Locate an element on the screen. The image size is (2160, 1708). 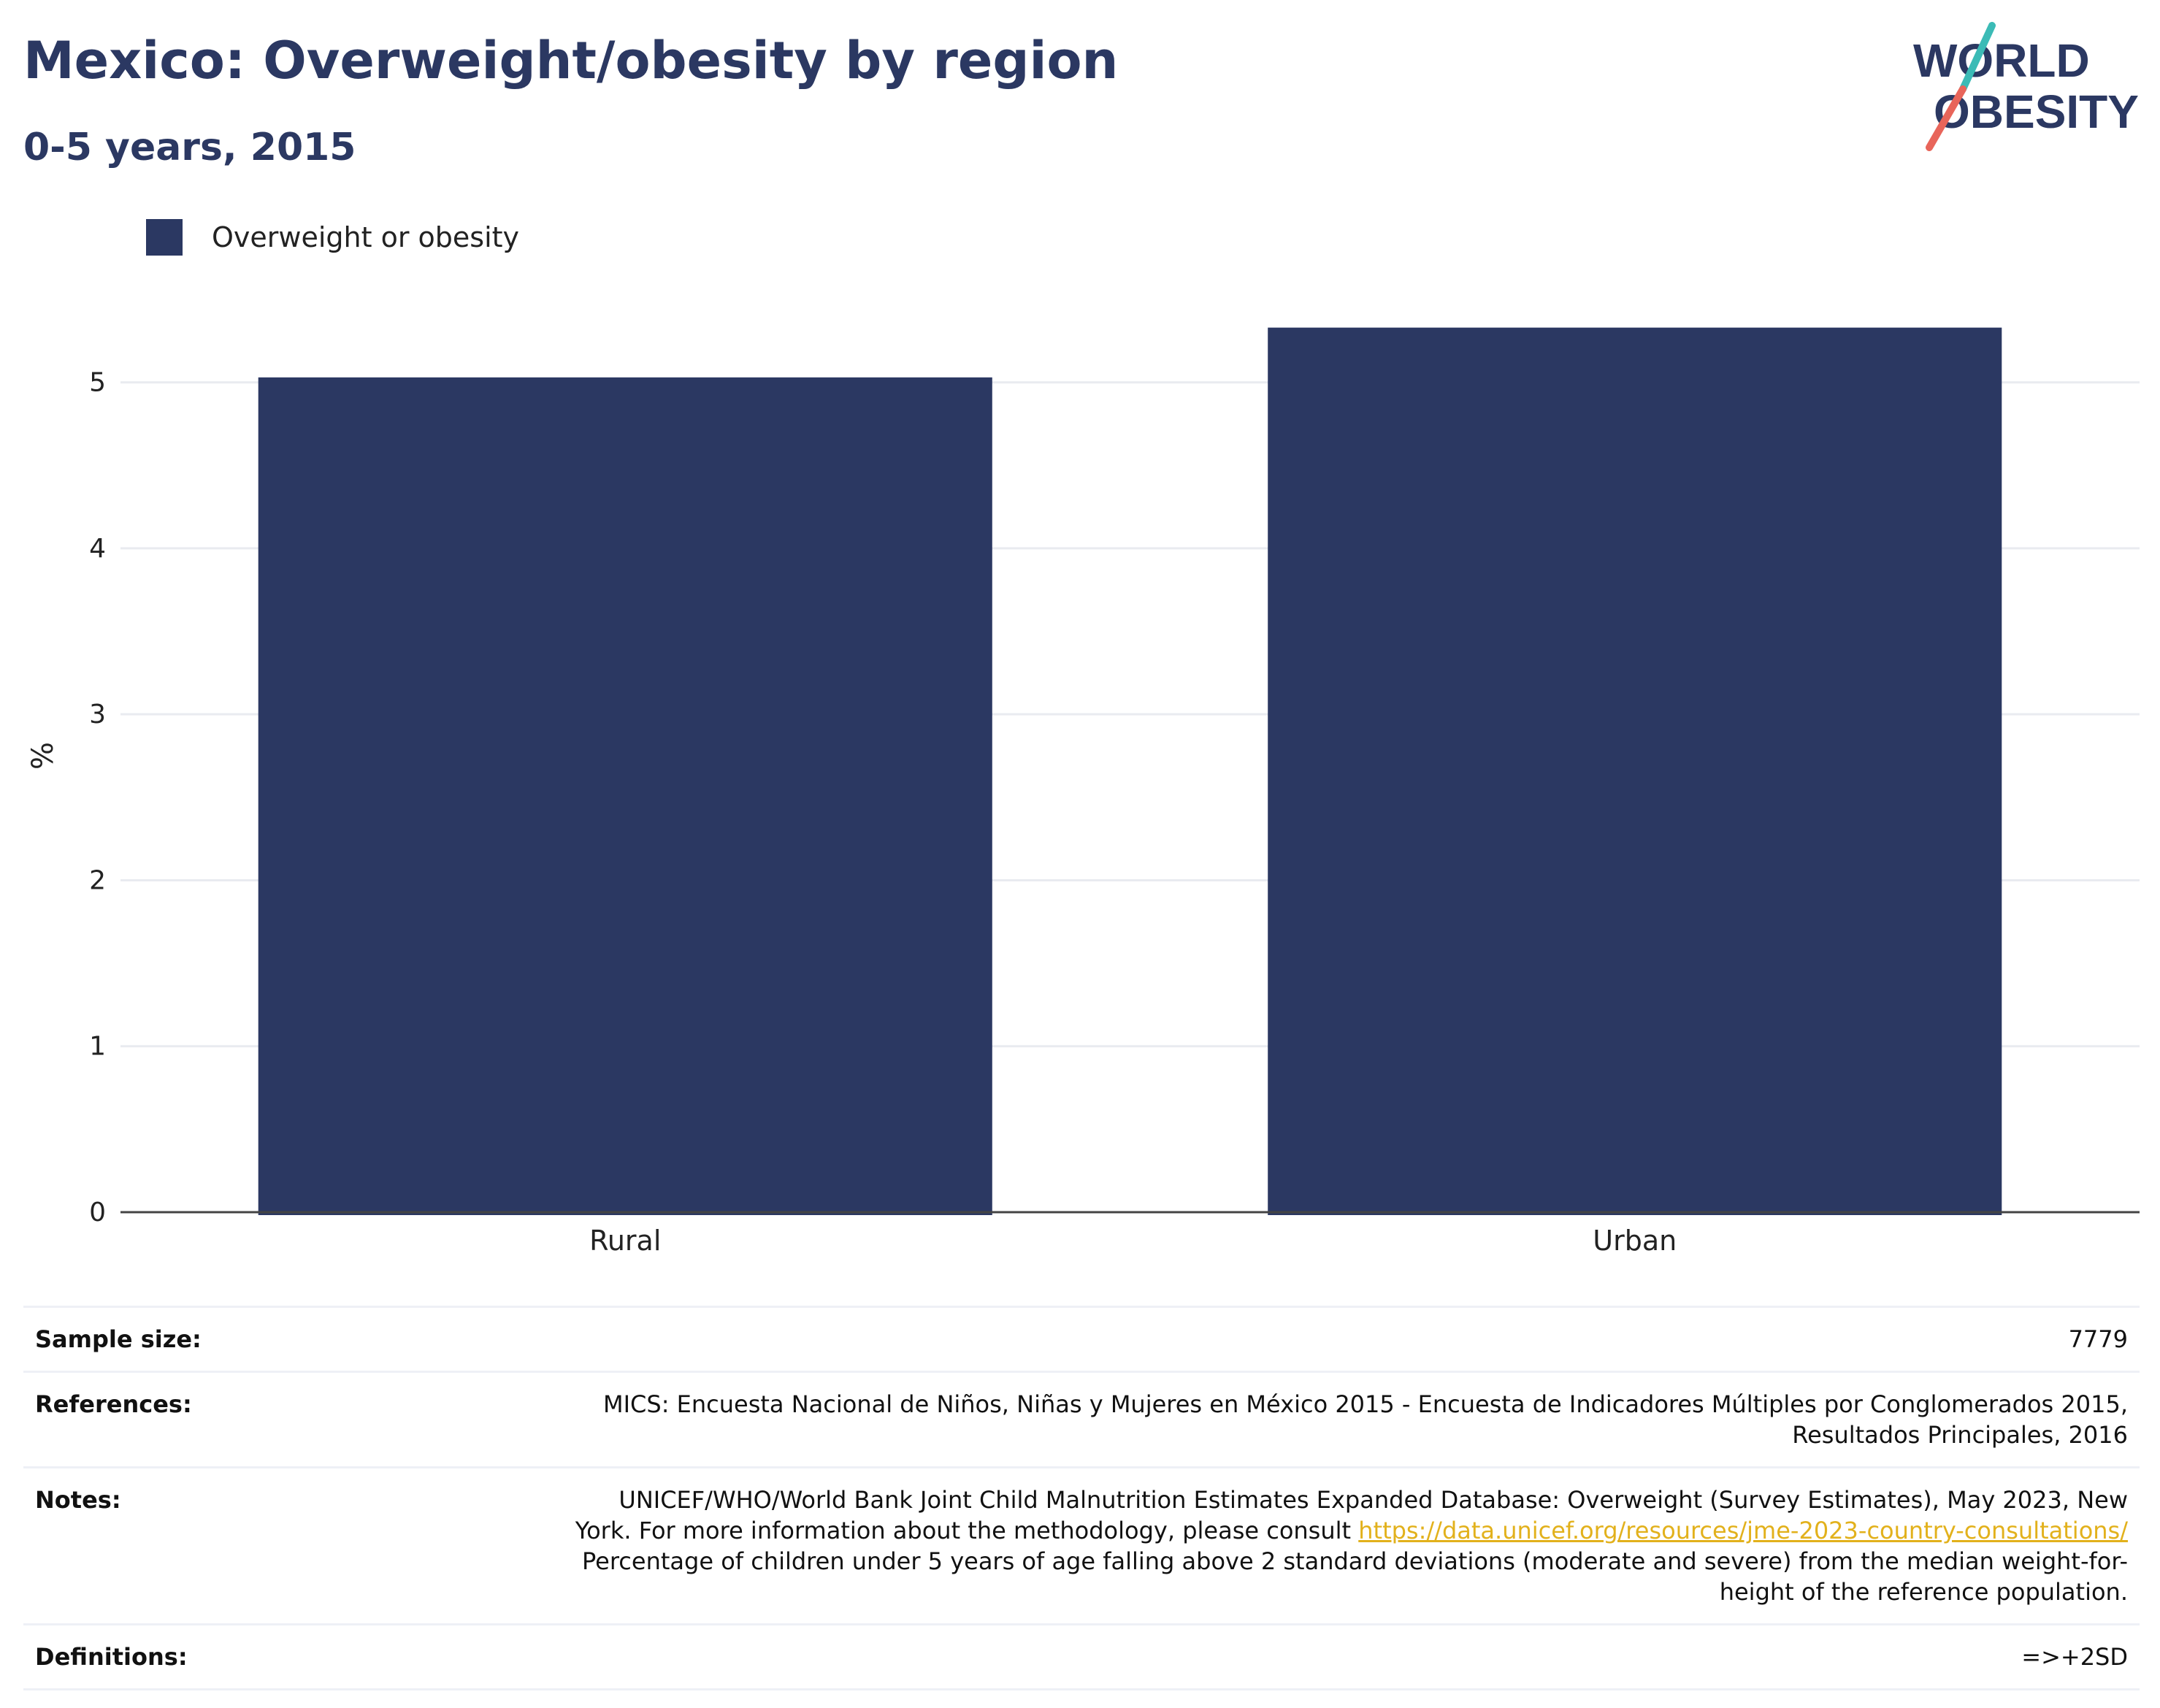
sample-size-value: 7779 is located at coordinates (1225, 1339).